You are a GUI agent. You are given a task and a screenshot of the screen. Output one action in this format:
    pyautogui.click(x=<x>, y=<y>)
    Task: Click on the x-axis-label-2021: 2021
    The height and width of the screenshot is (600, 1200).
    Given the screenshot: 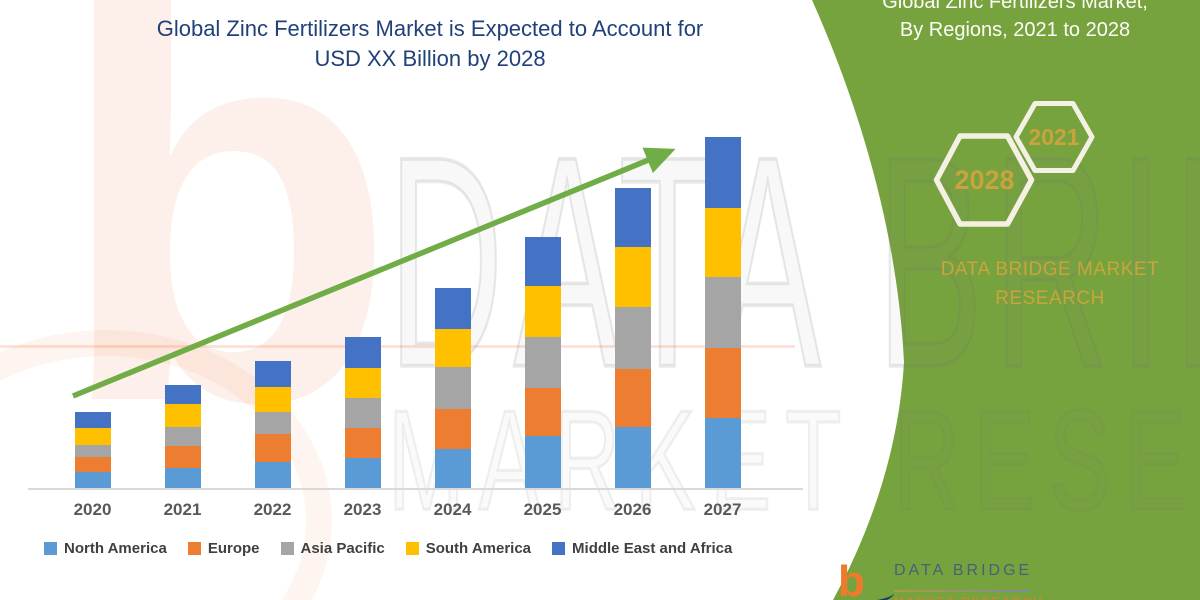 What is the action you would take?
    pyautogui.click(x=182, y=509)
    